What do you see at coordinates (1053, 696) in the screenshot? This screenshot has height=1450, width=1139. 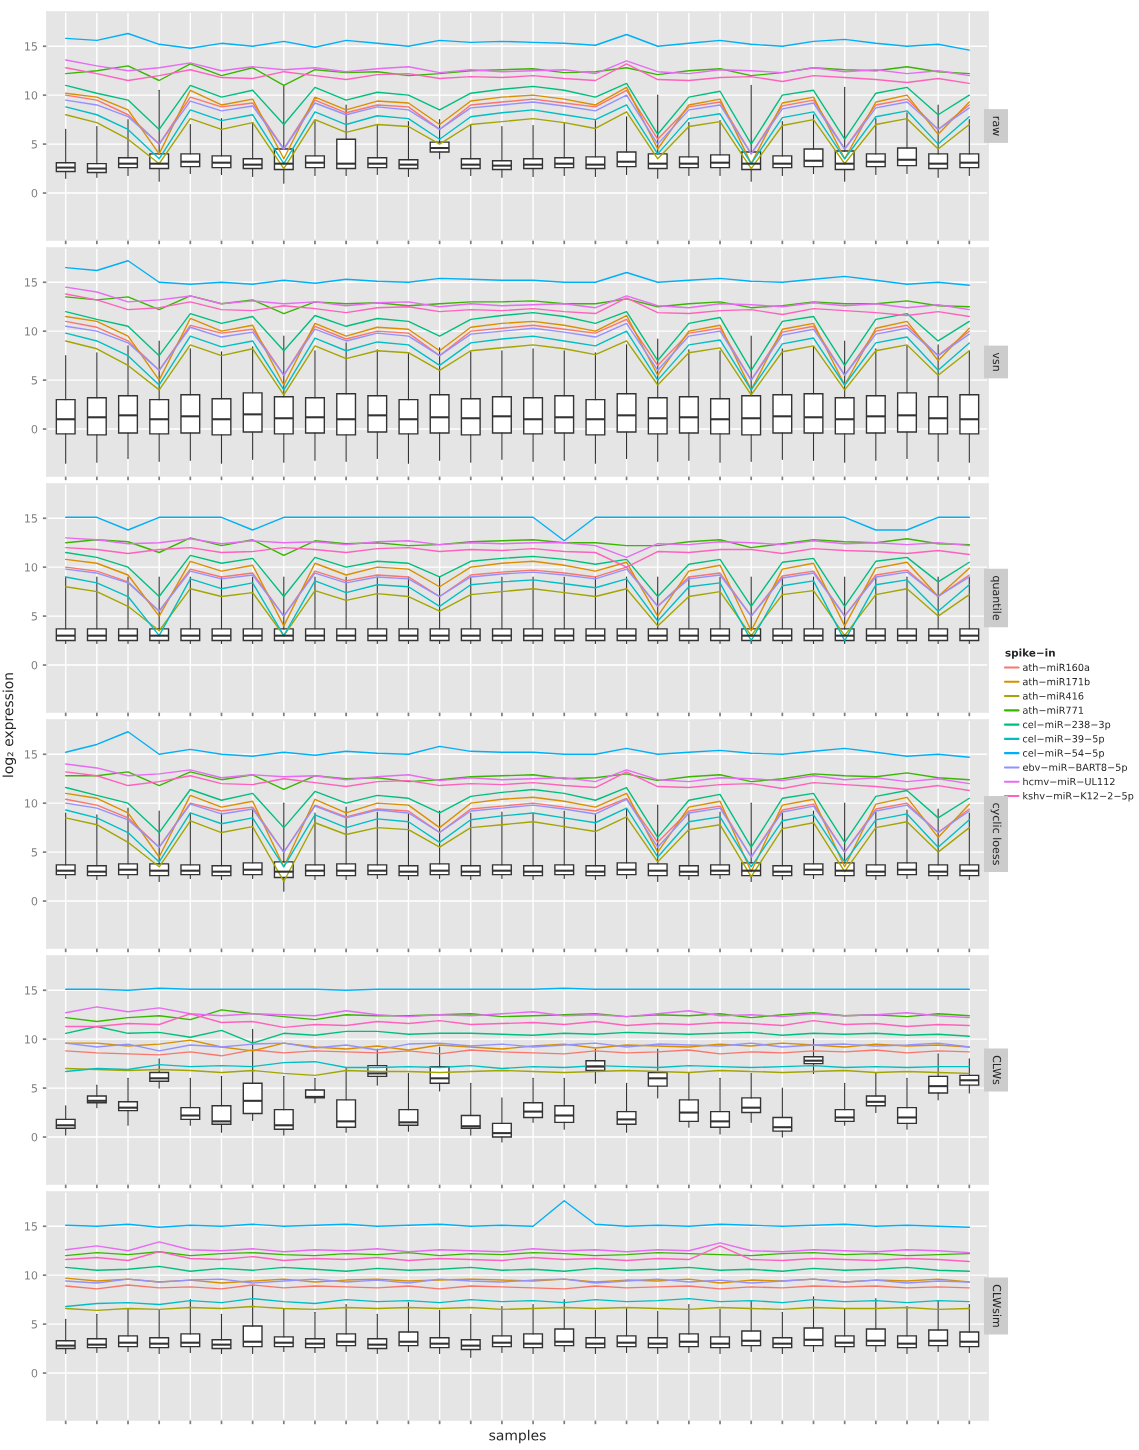 I see `legend-label: ath−miR416` at bounding box center [1053, 696].